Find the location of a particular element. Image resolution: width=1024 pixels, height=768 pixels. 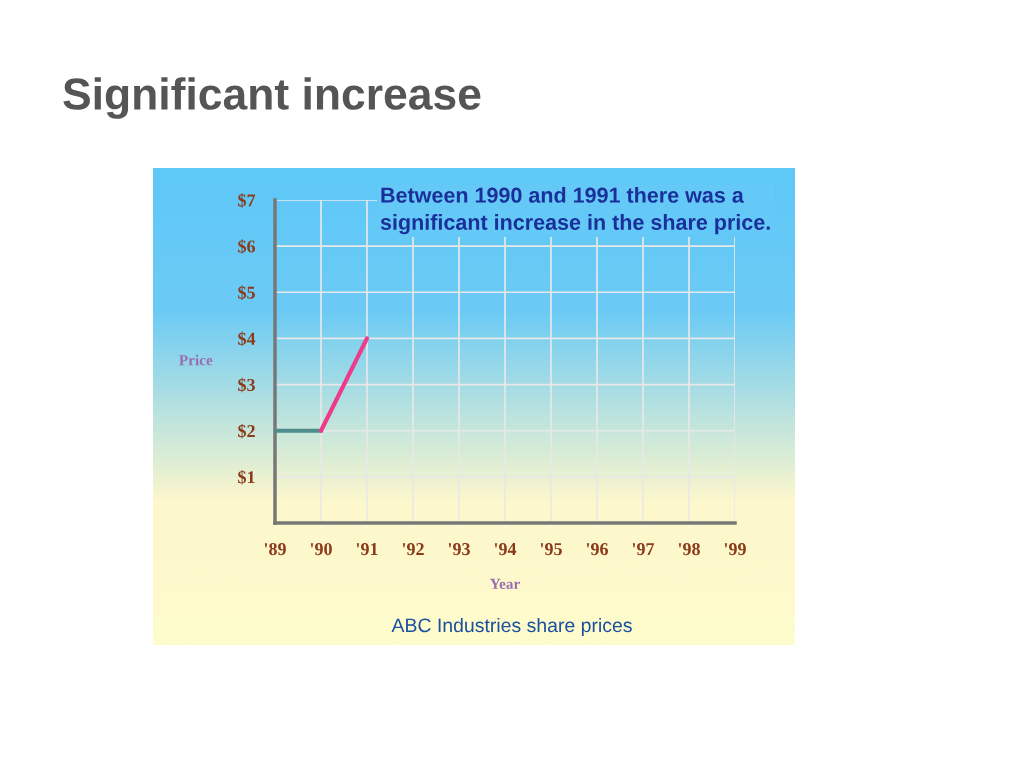

y-tick-label: $5 is located at coordinates (246, 292).